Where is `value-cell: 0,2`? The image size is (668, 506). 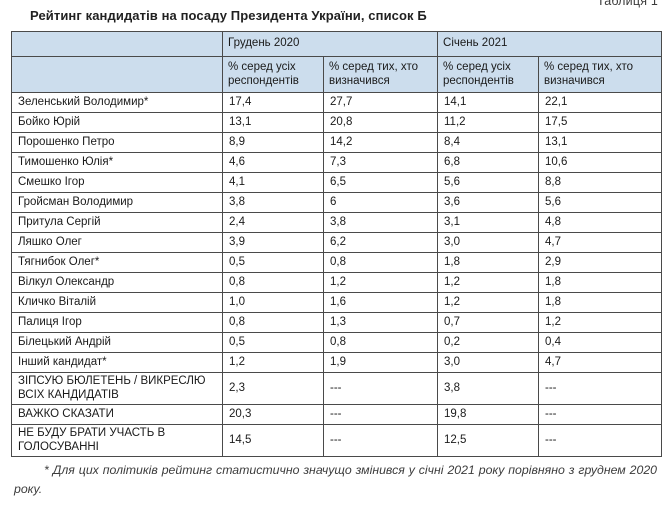 value-cell: 0,2 is located at coordinates (488, 342).